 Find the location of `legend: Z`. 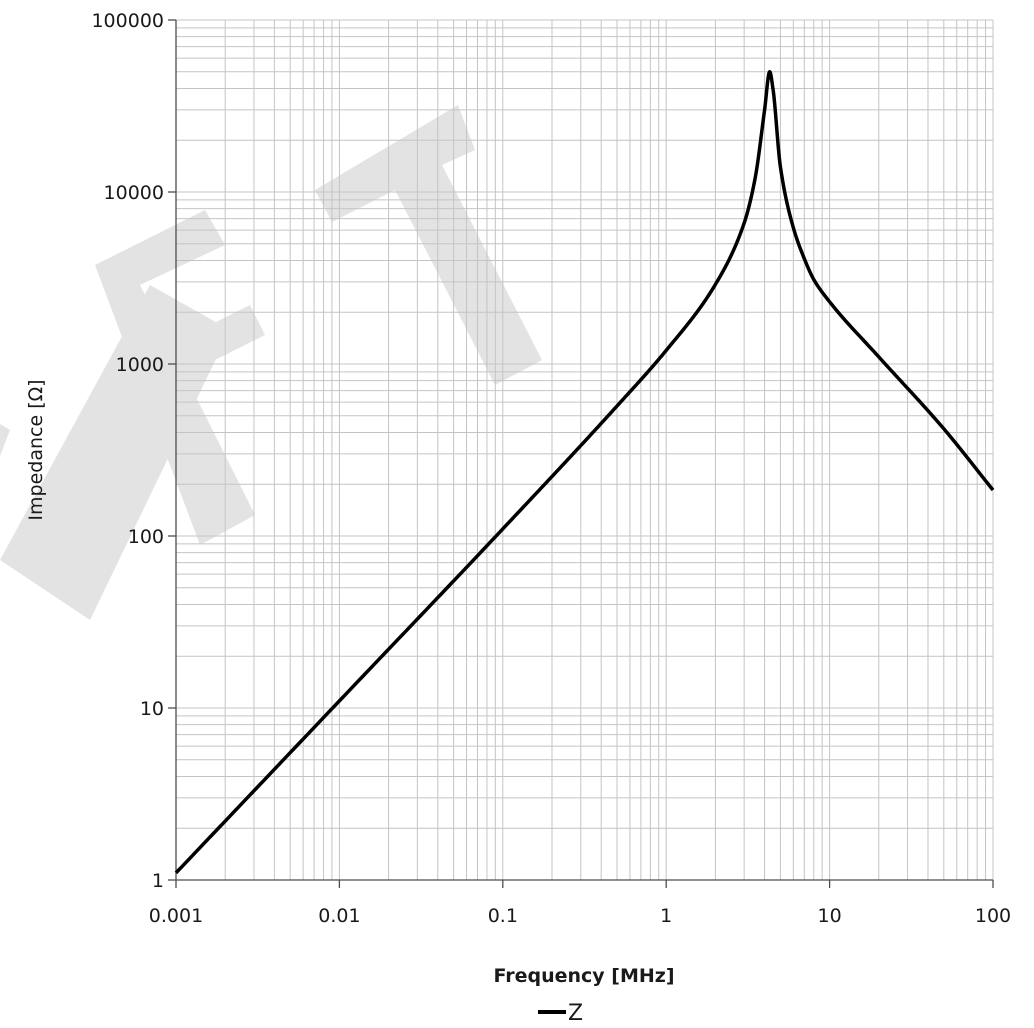

legend: Z is located at coordinates (560, 1013).